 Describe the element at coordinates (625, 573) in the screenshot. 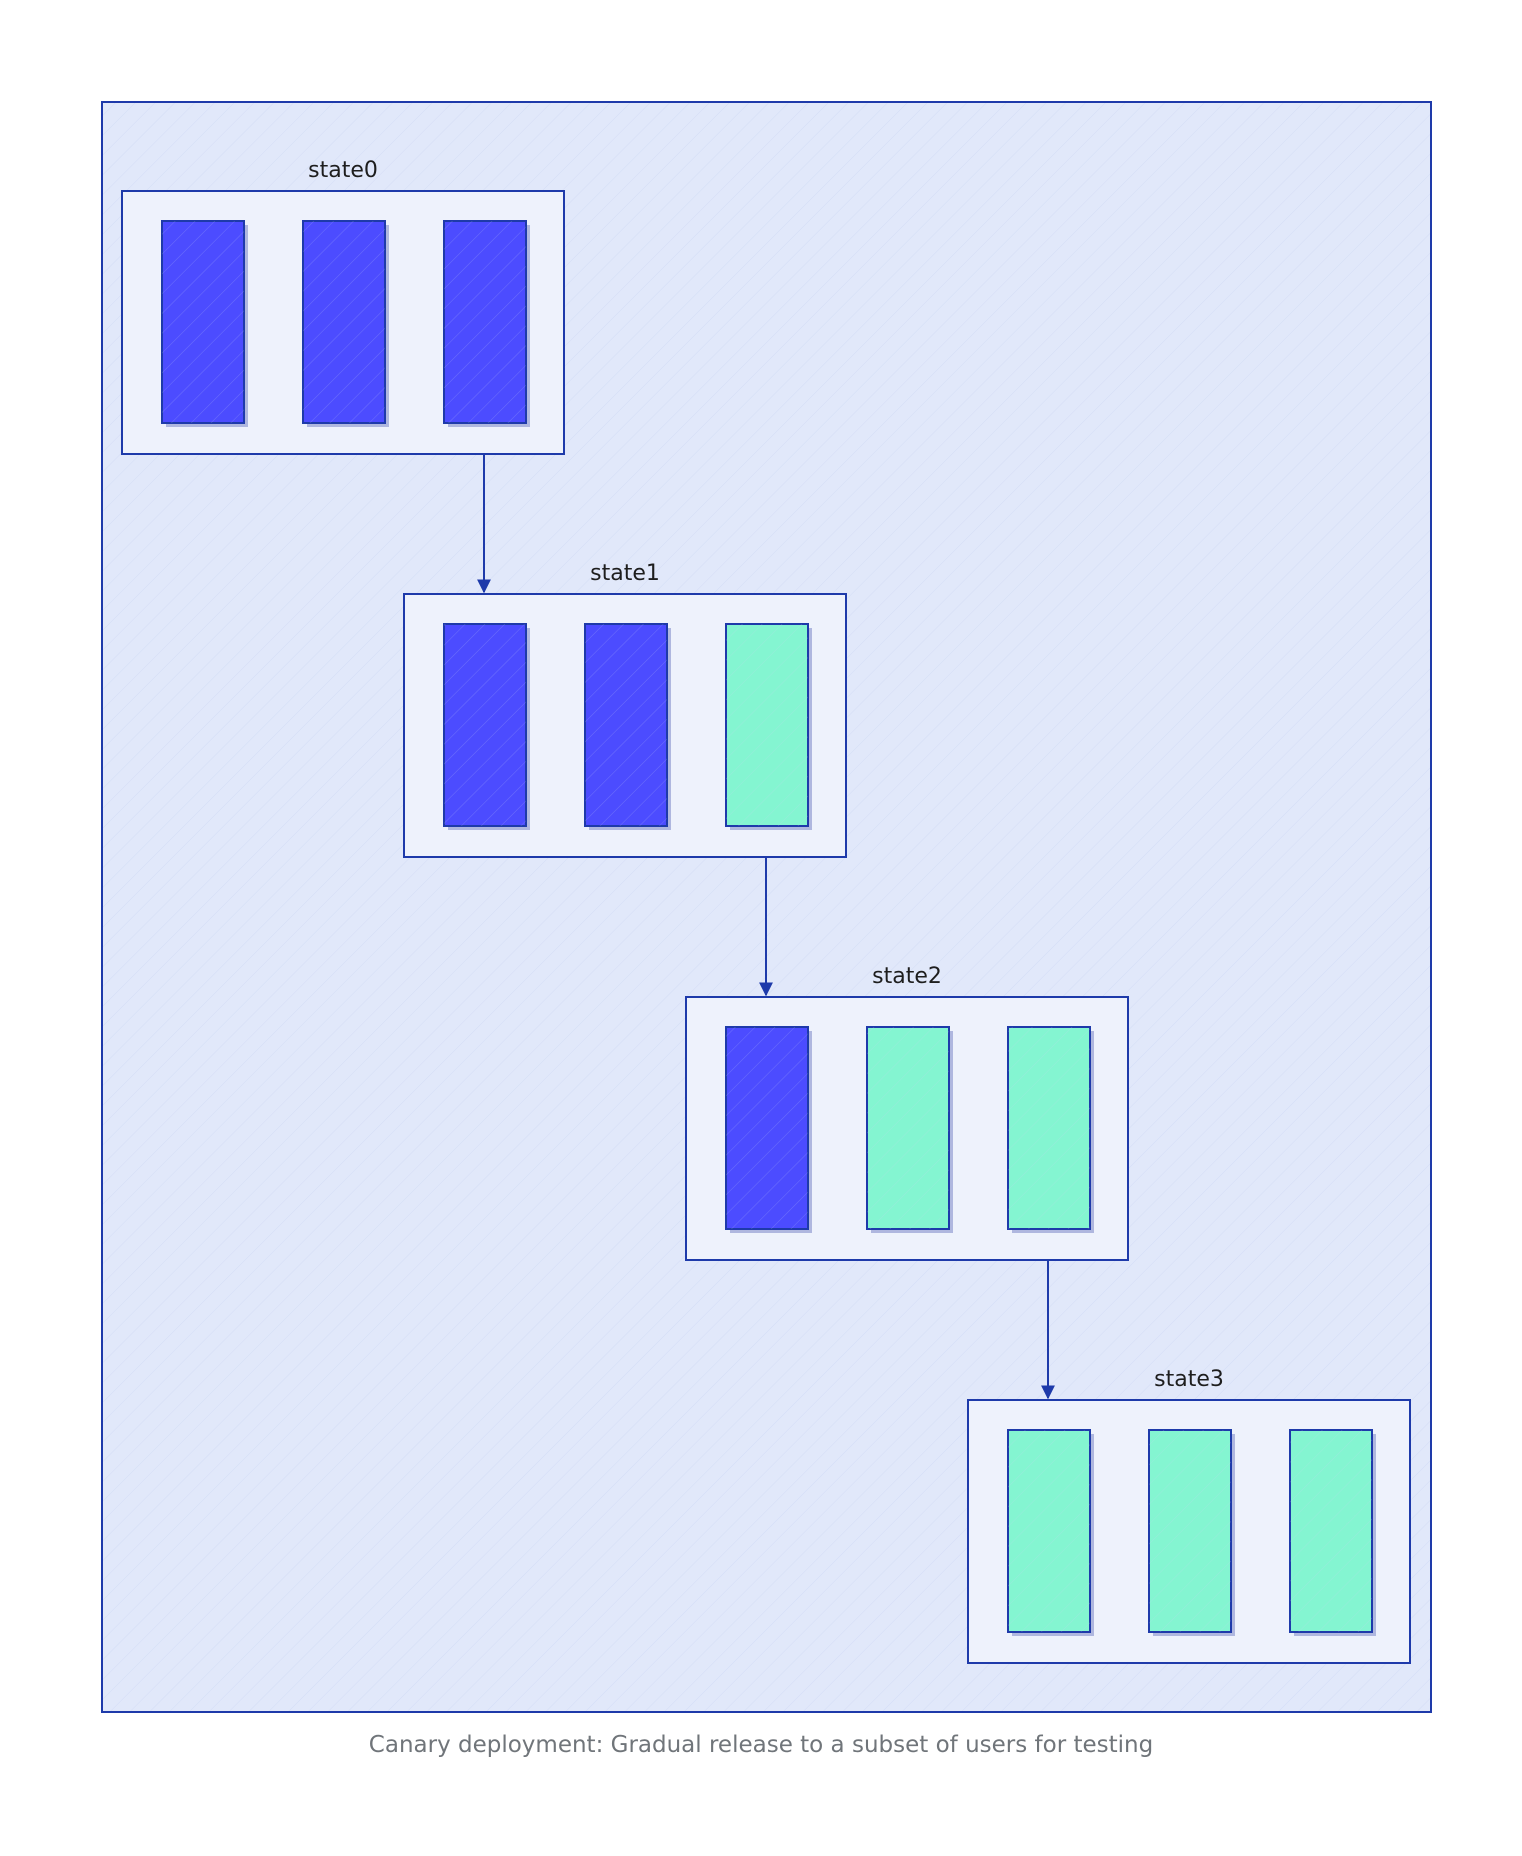

I see `state-label: state1` at that location.